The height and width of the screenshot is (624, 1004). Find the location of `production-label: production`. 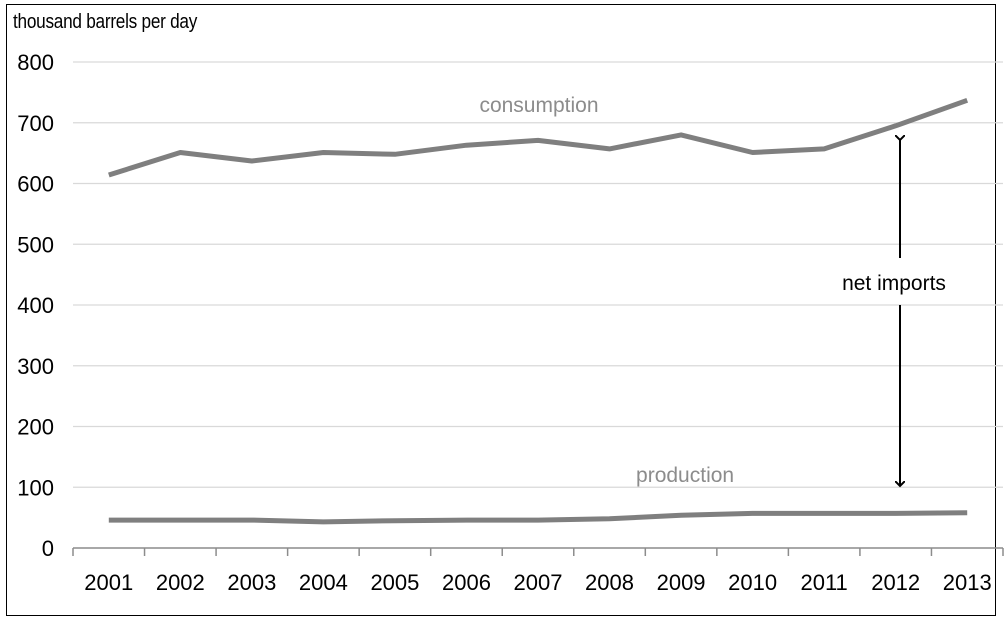

production-label: production is located at coordinates (685, 475).